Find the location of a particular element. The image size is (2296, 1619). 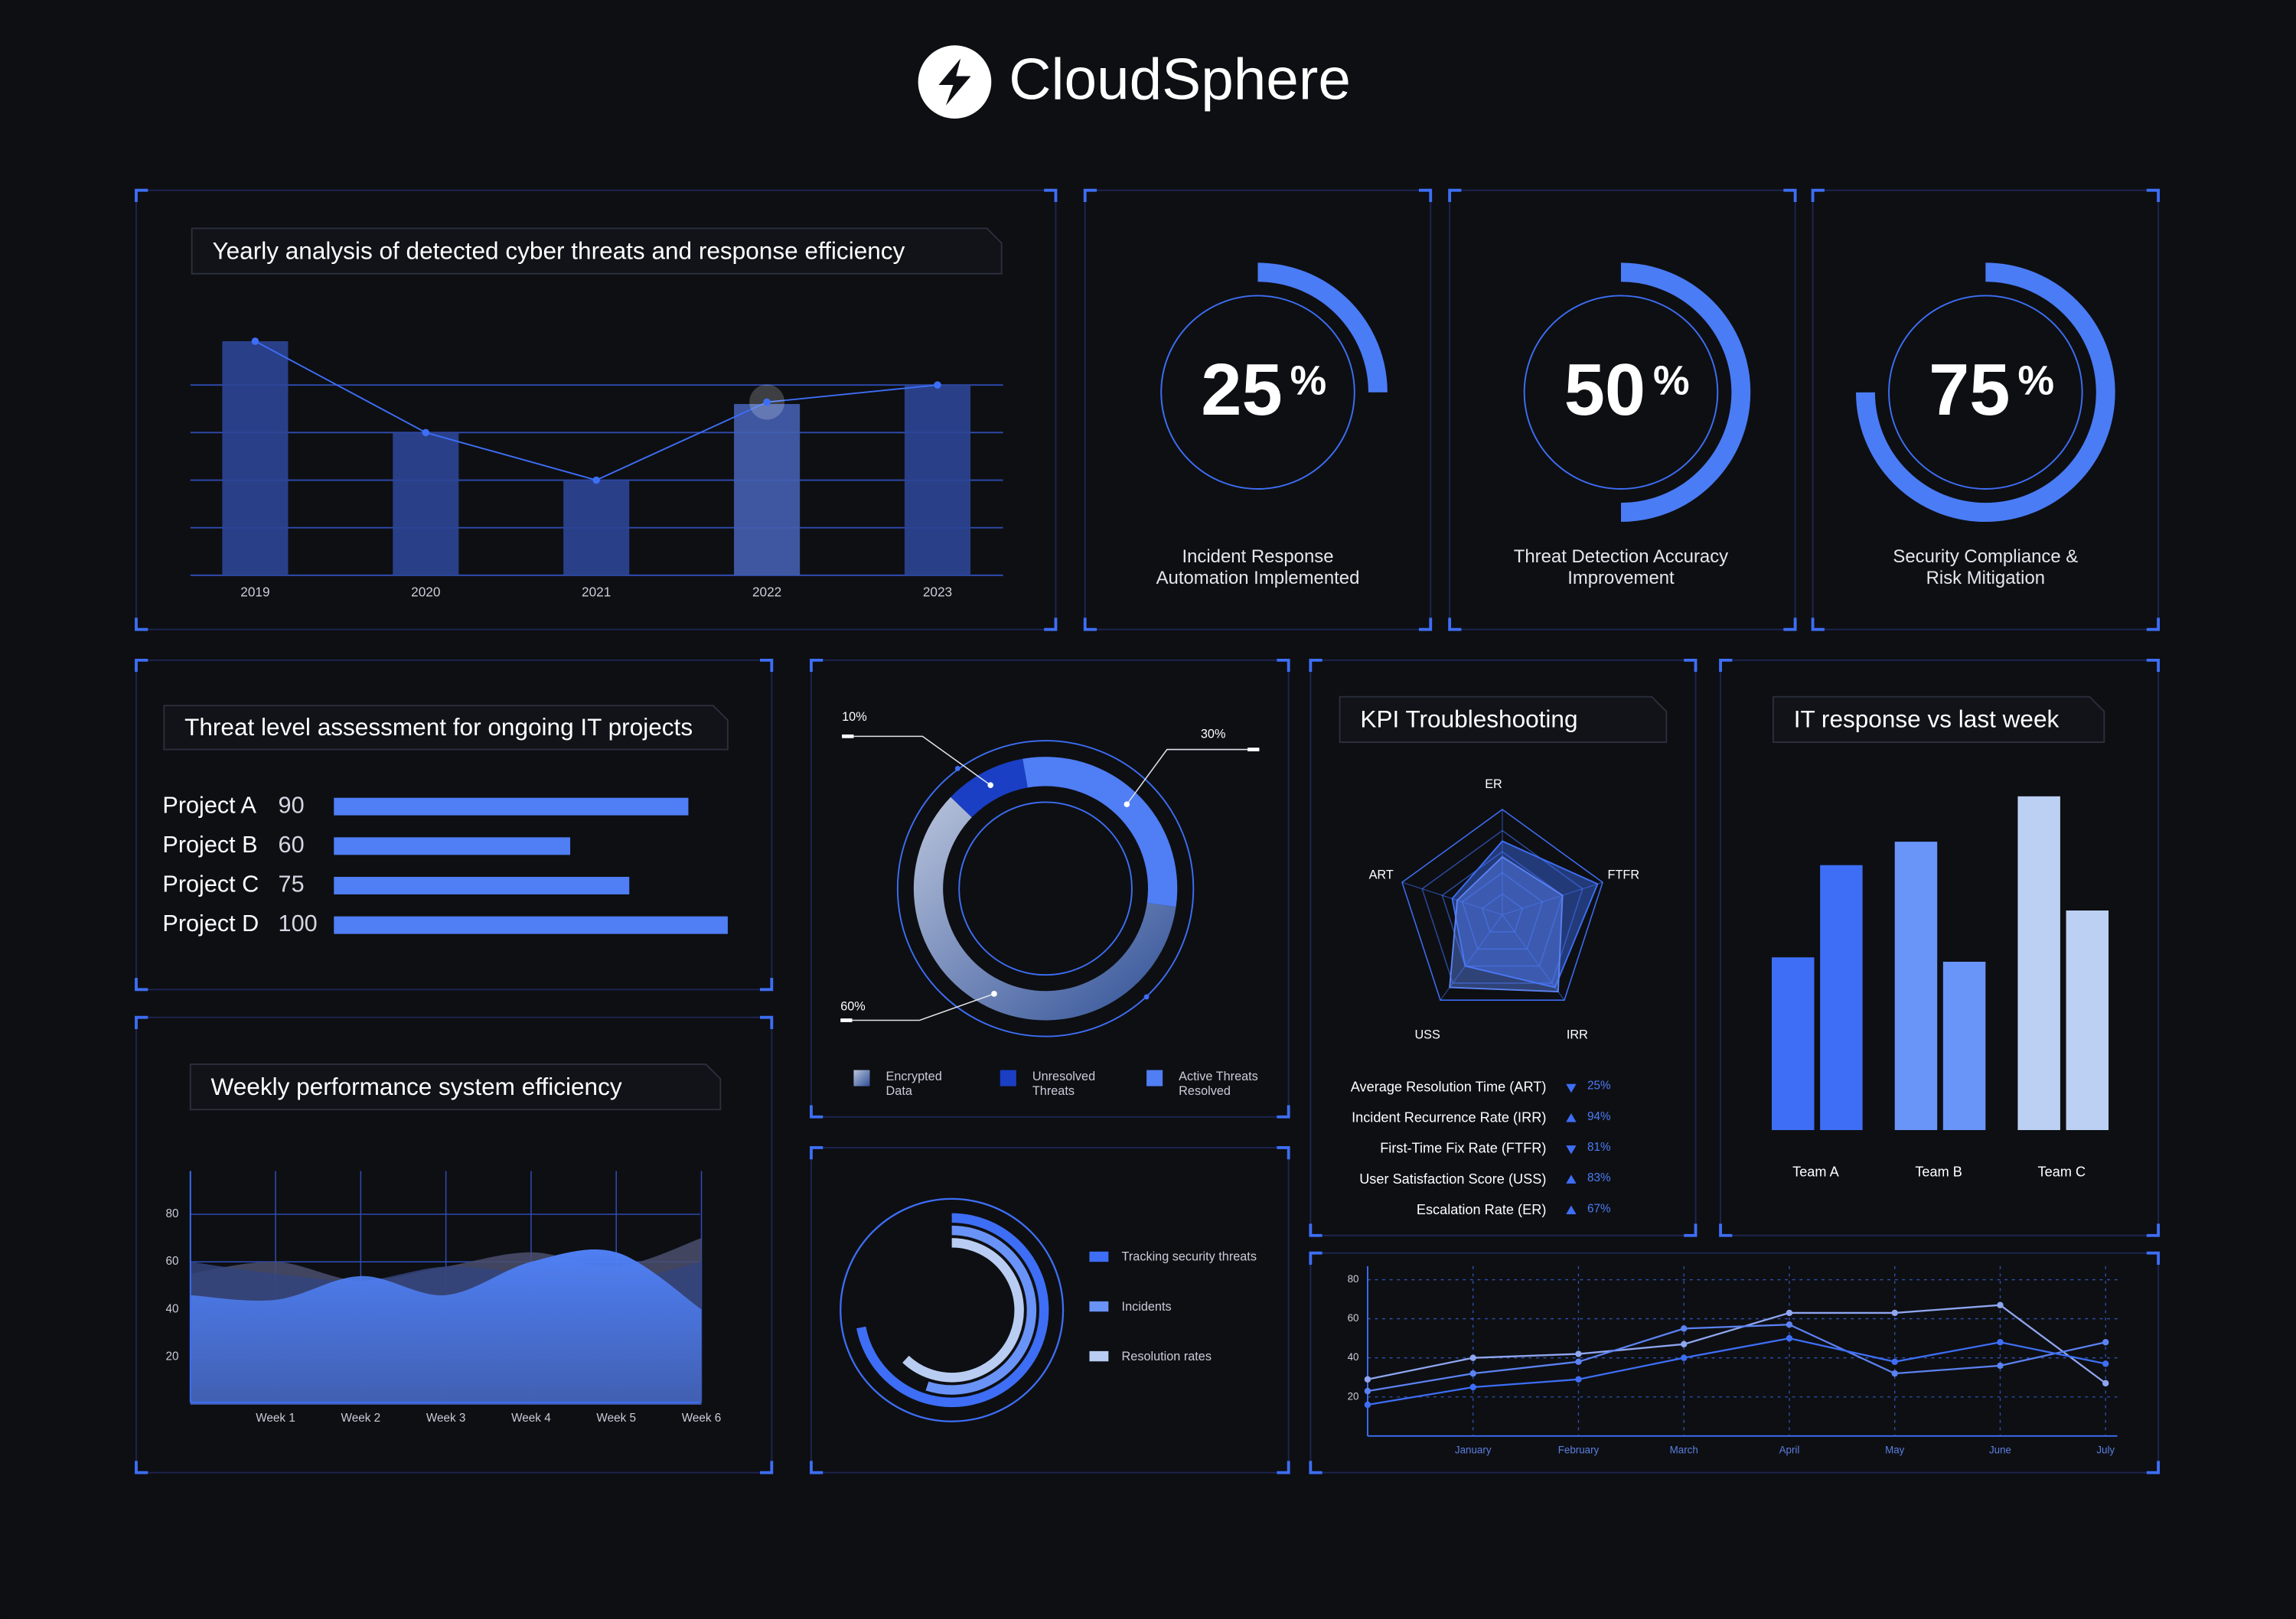

gauge-label: Incident Response is located at coordinates (1257, 557).